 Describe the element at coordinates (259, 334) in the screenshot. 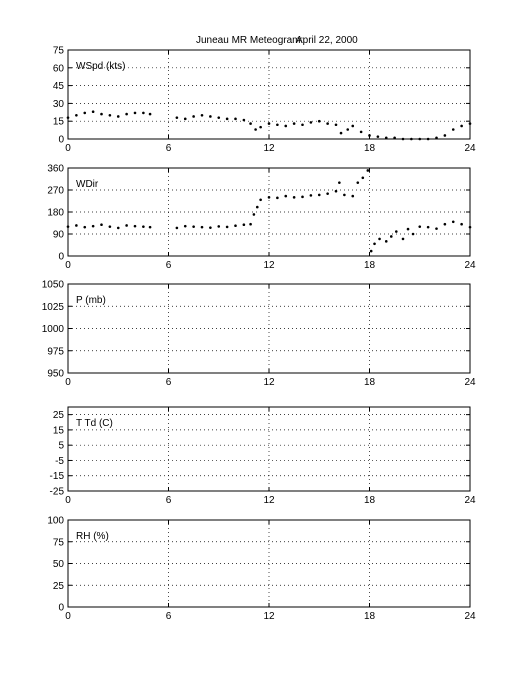

I see `panel-3: 0 6 12 18 24 950 975 1000 1025 1050 P (mb)` at that location.